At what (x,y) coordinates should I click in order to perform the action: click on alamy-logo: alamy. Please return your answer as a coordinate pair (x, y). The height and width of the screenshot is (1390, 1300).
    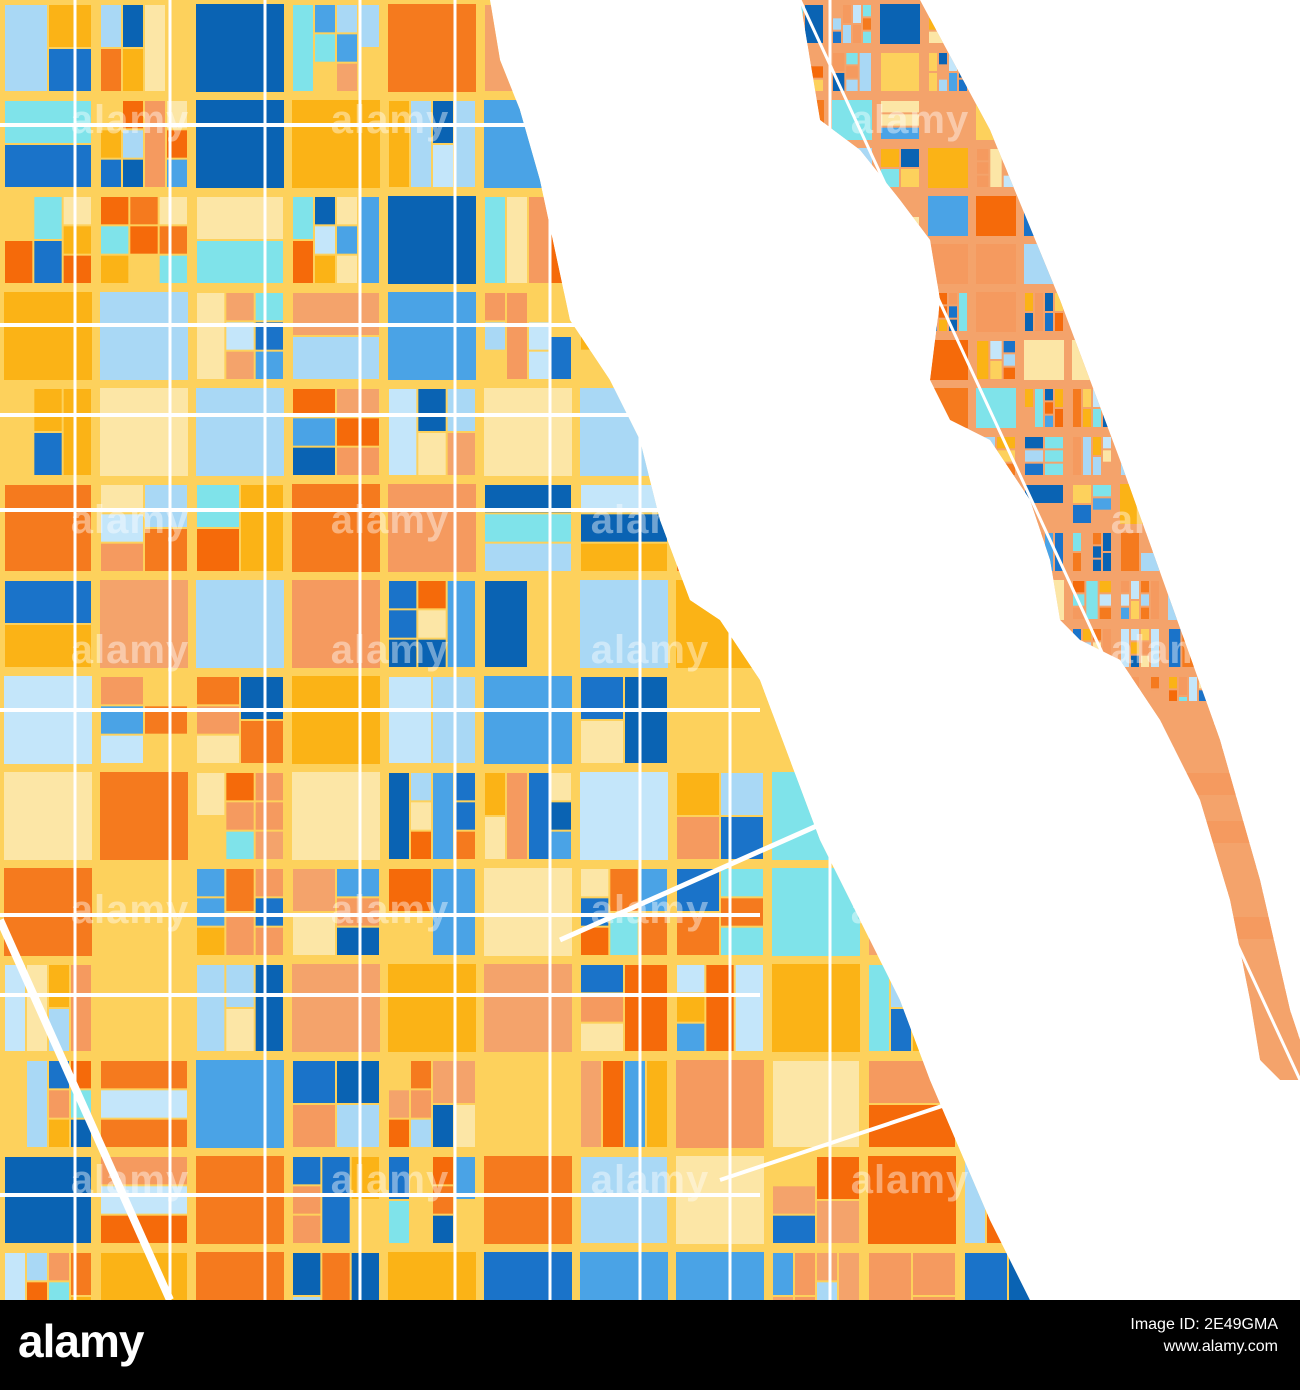
    Looking at the image, I should click on (81, 1341).